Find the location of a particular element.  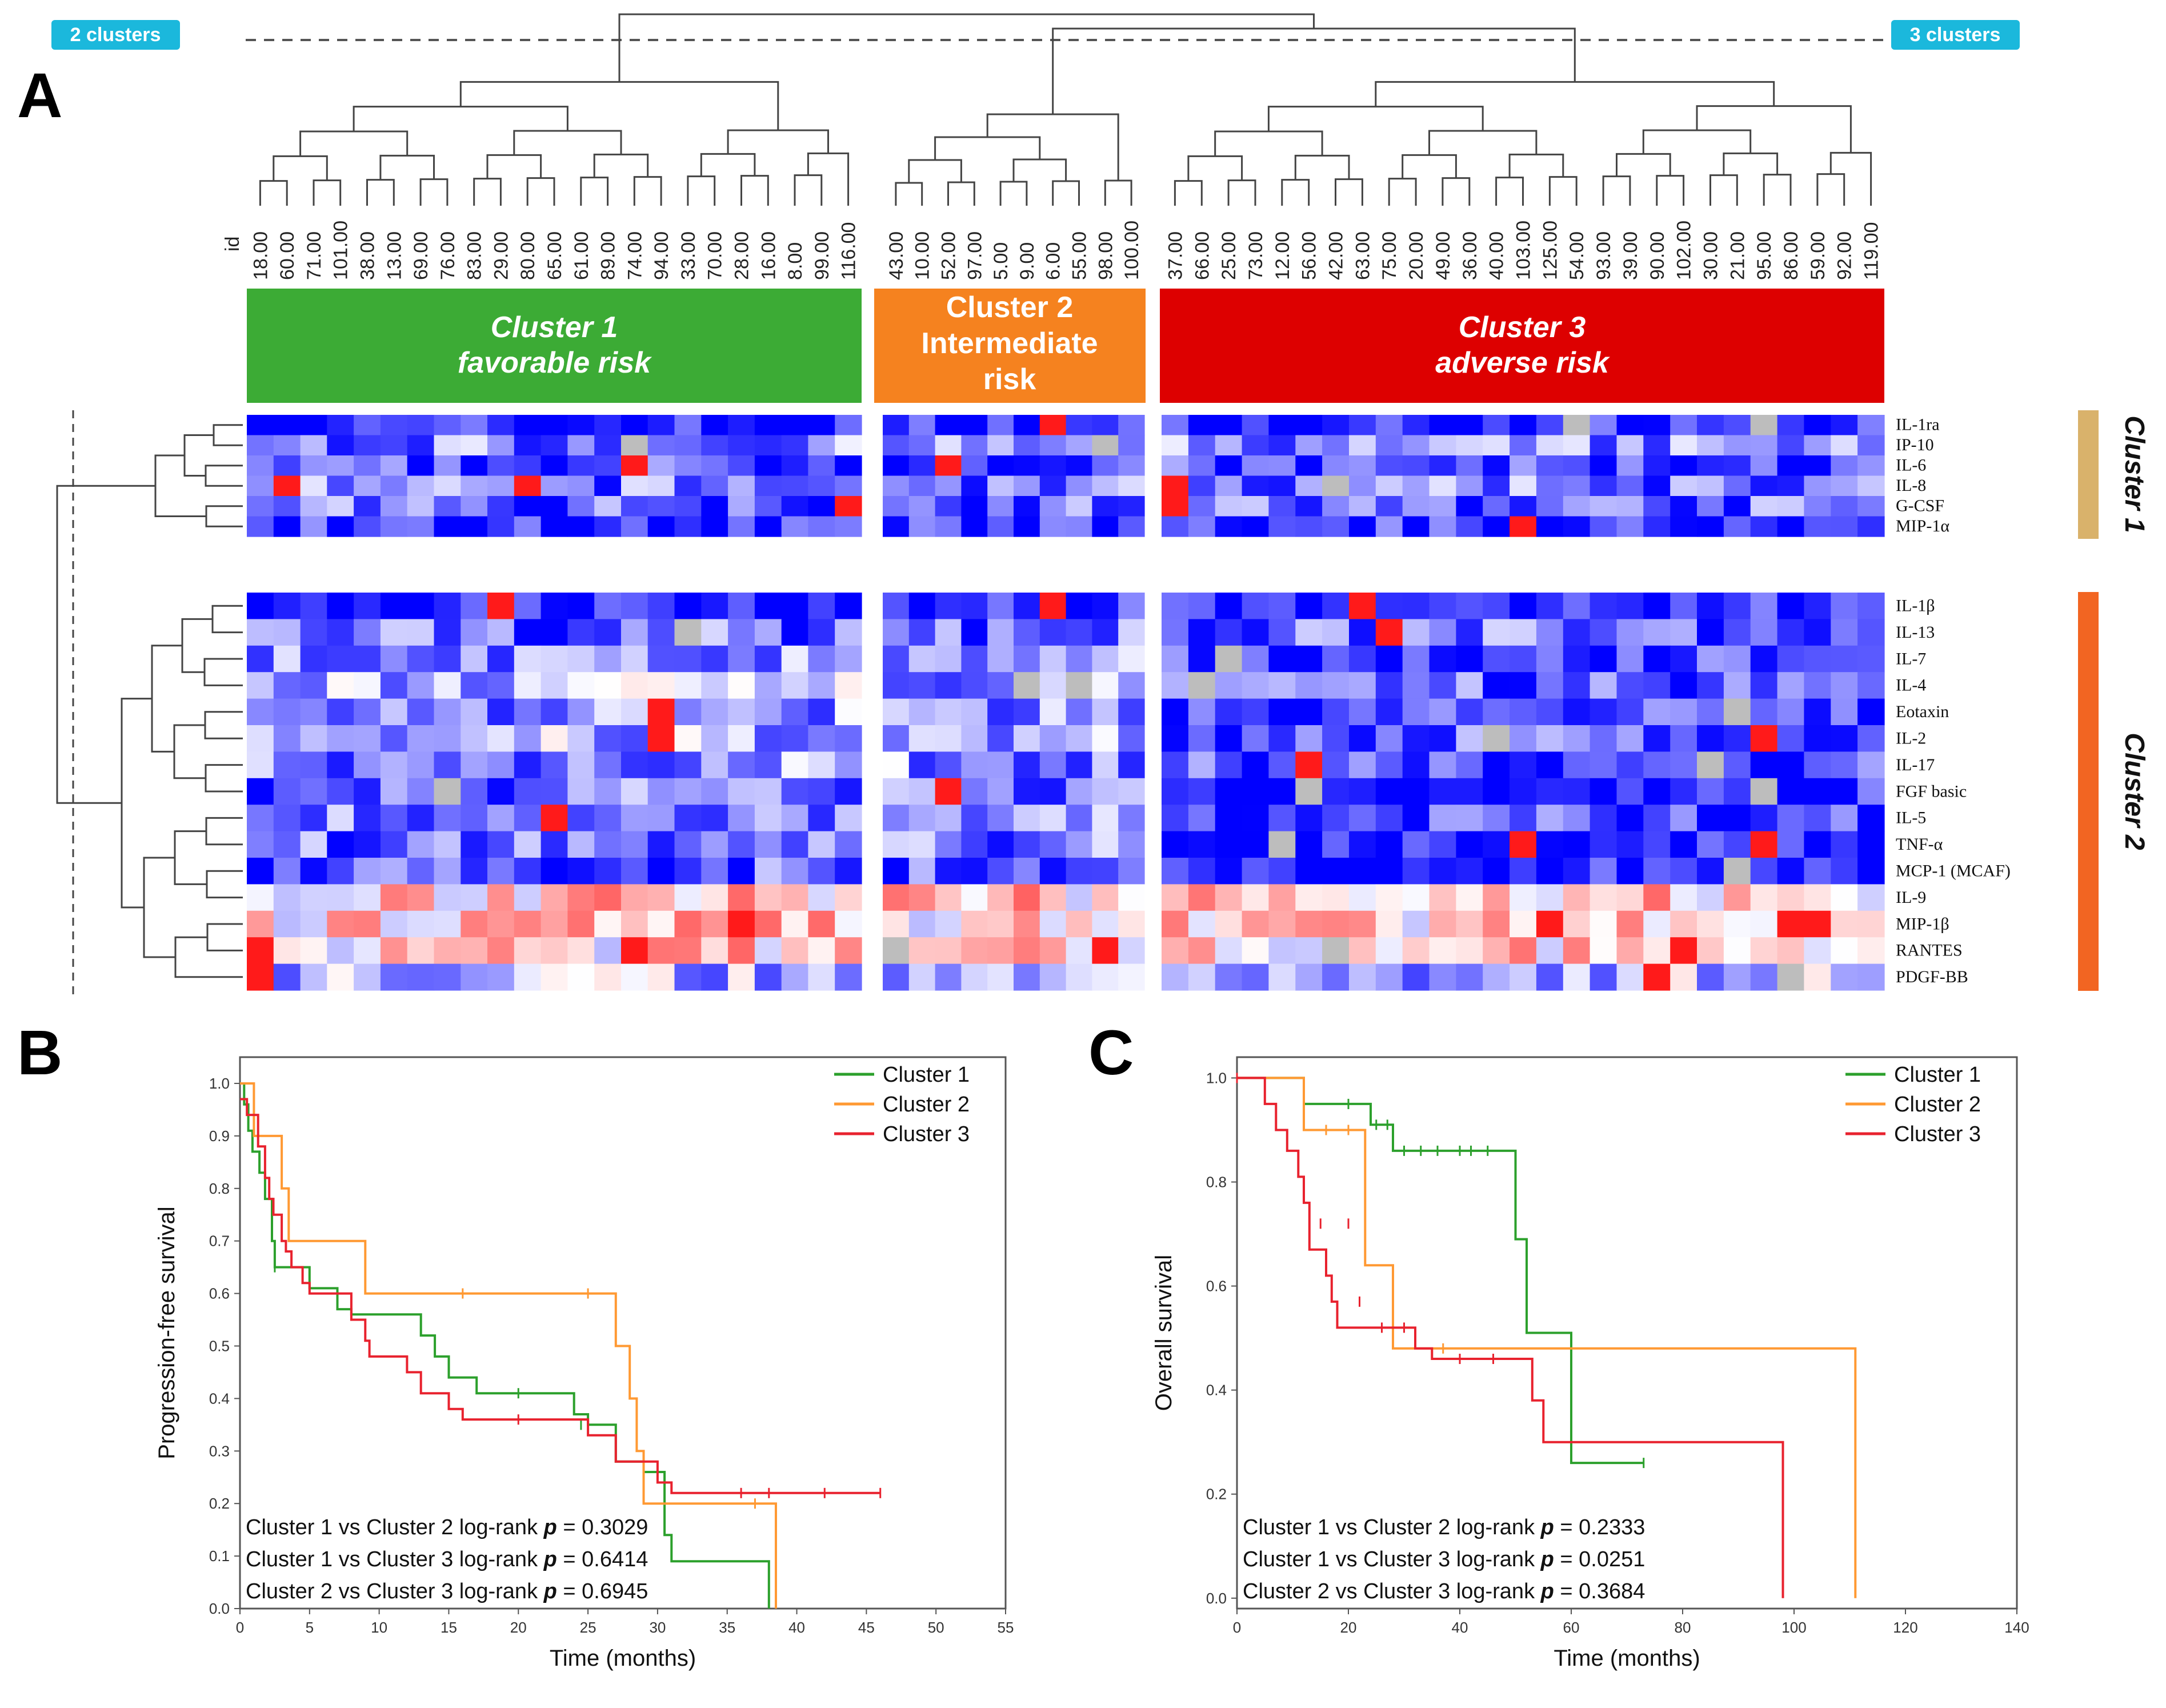

sample-id: 116.00 is located at coordinates (849, 251).